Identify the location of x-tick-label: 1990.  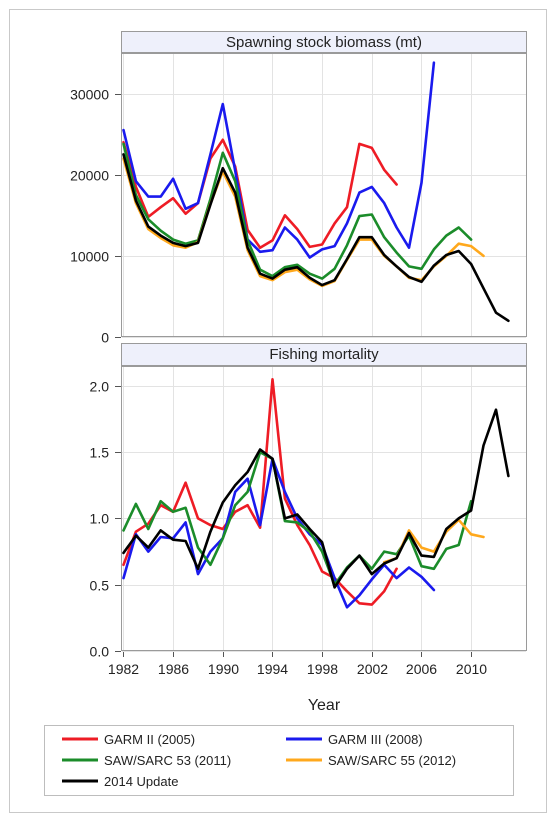
(223, 669).